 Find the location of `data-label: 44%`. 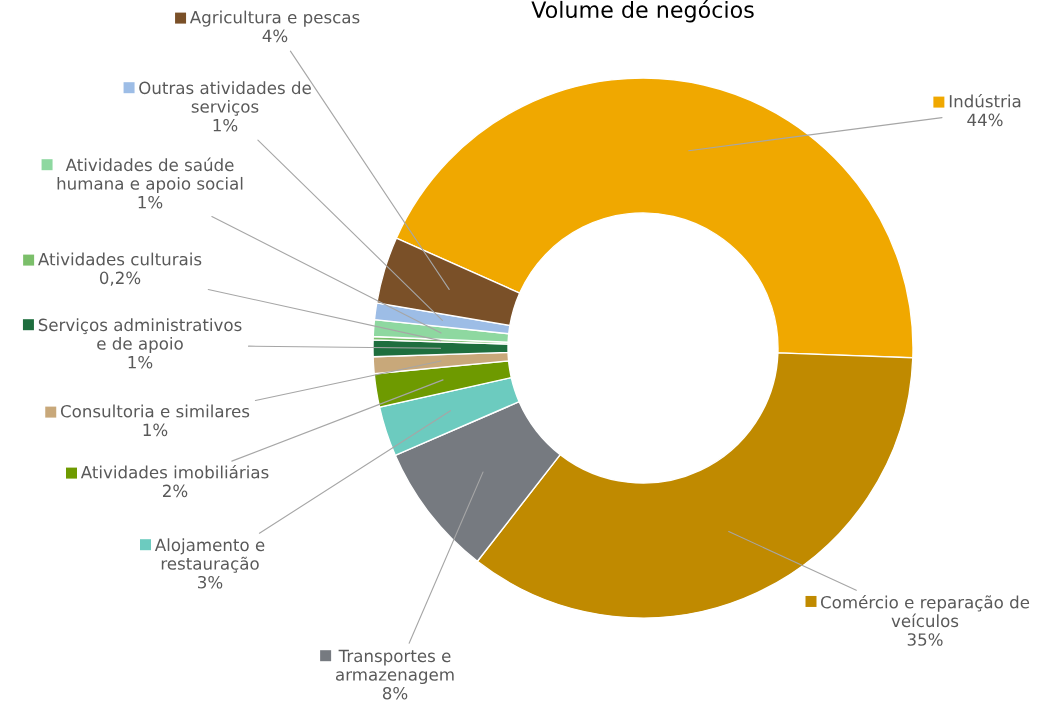

data-label: 44% is located at coordinates (985, 120).